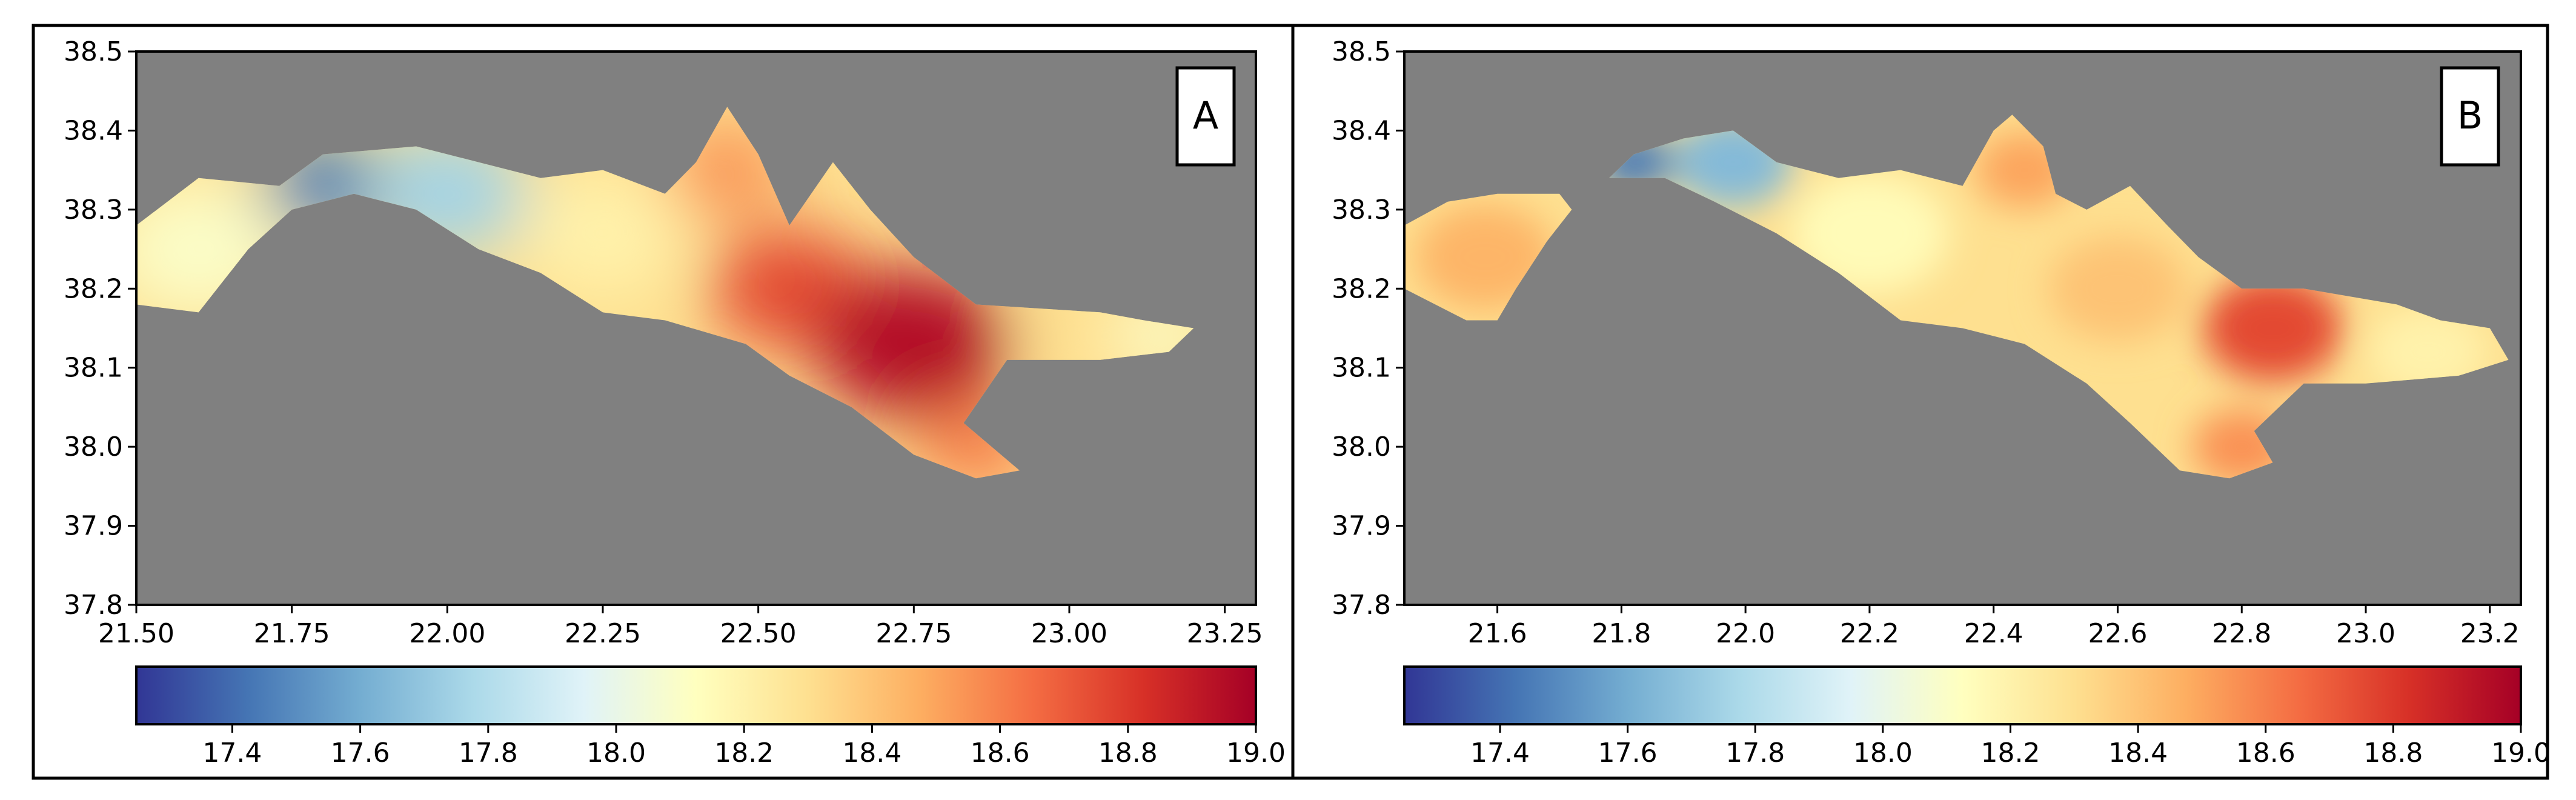 This screenshot has width=2576, height=800. I want to click on x-tick-label: 23.00, so click(1069, 633).